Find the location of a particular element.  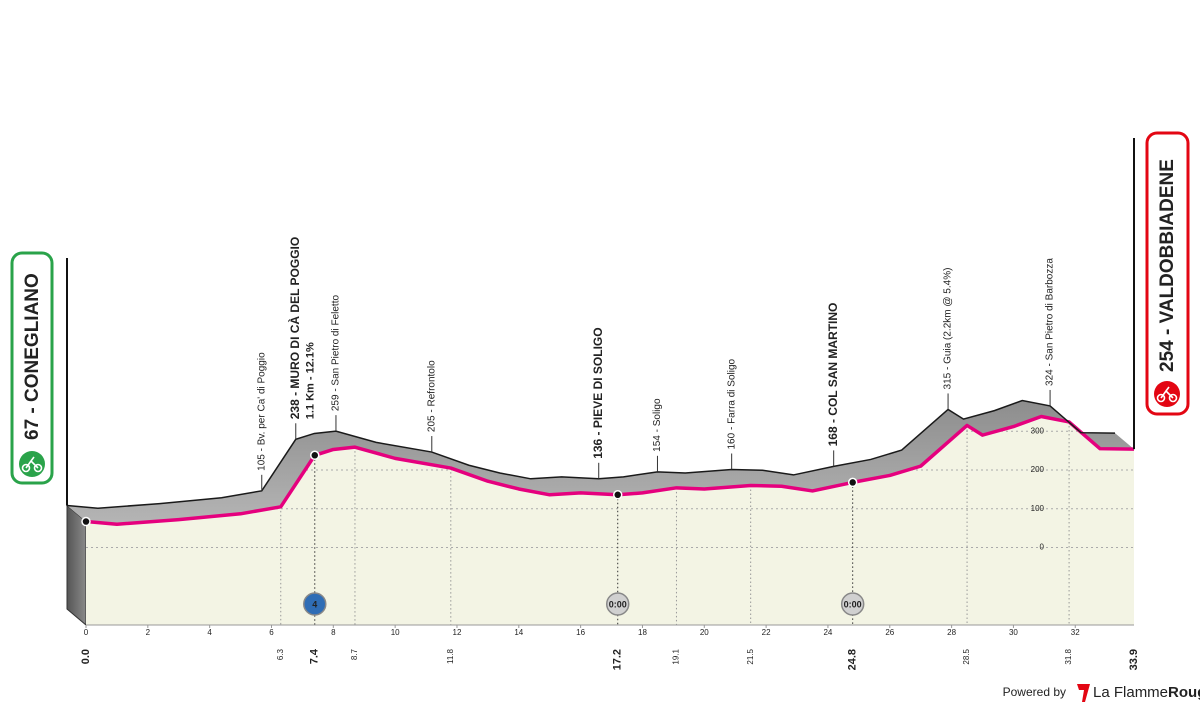

km-label: 7.4 is located at coordinates (315, 656).